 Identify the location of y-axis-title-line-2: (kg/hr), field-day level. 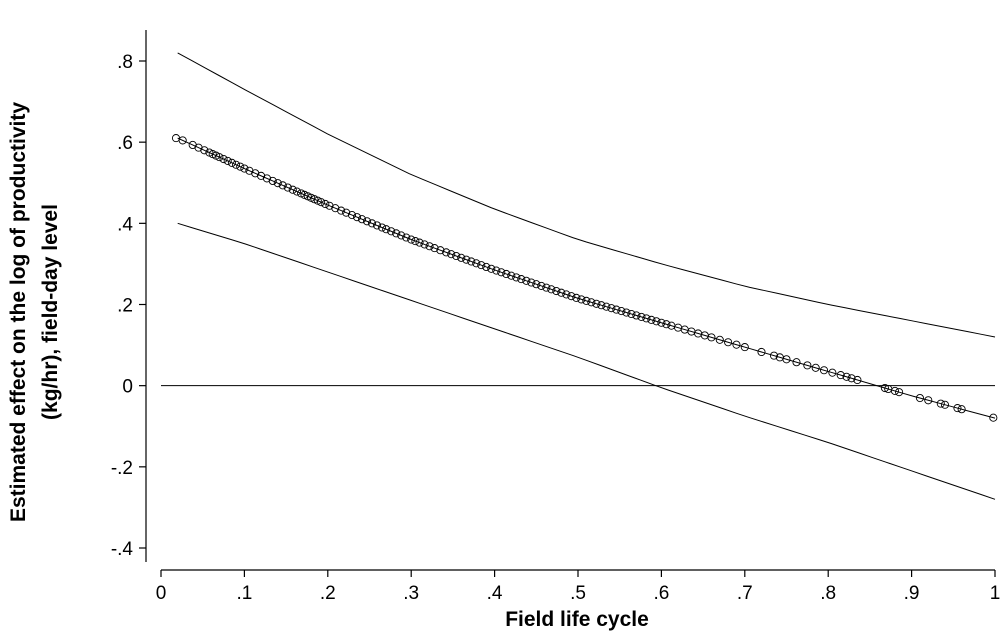
(50, 312).